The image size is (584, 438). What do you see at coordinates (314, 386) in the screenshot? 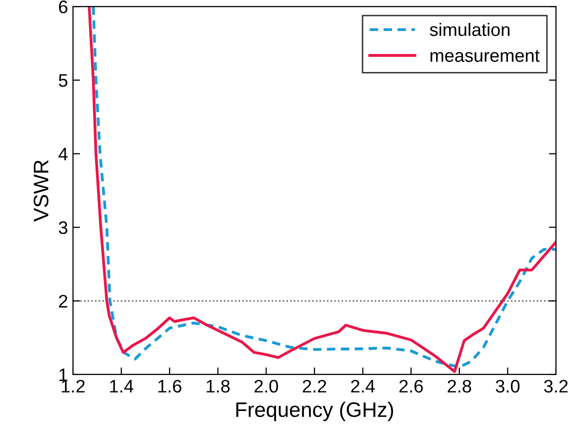
I see `x-tick-label: 2.2` at bounding box center [314, 386].